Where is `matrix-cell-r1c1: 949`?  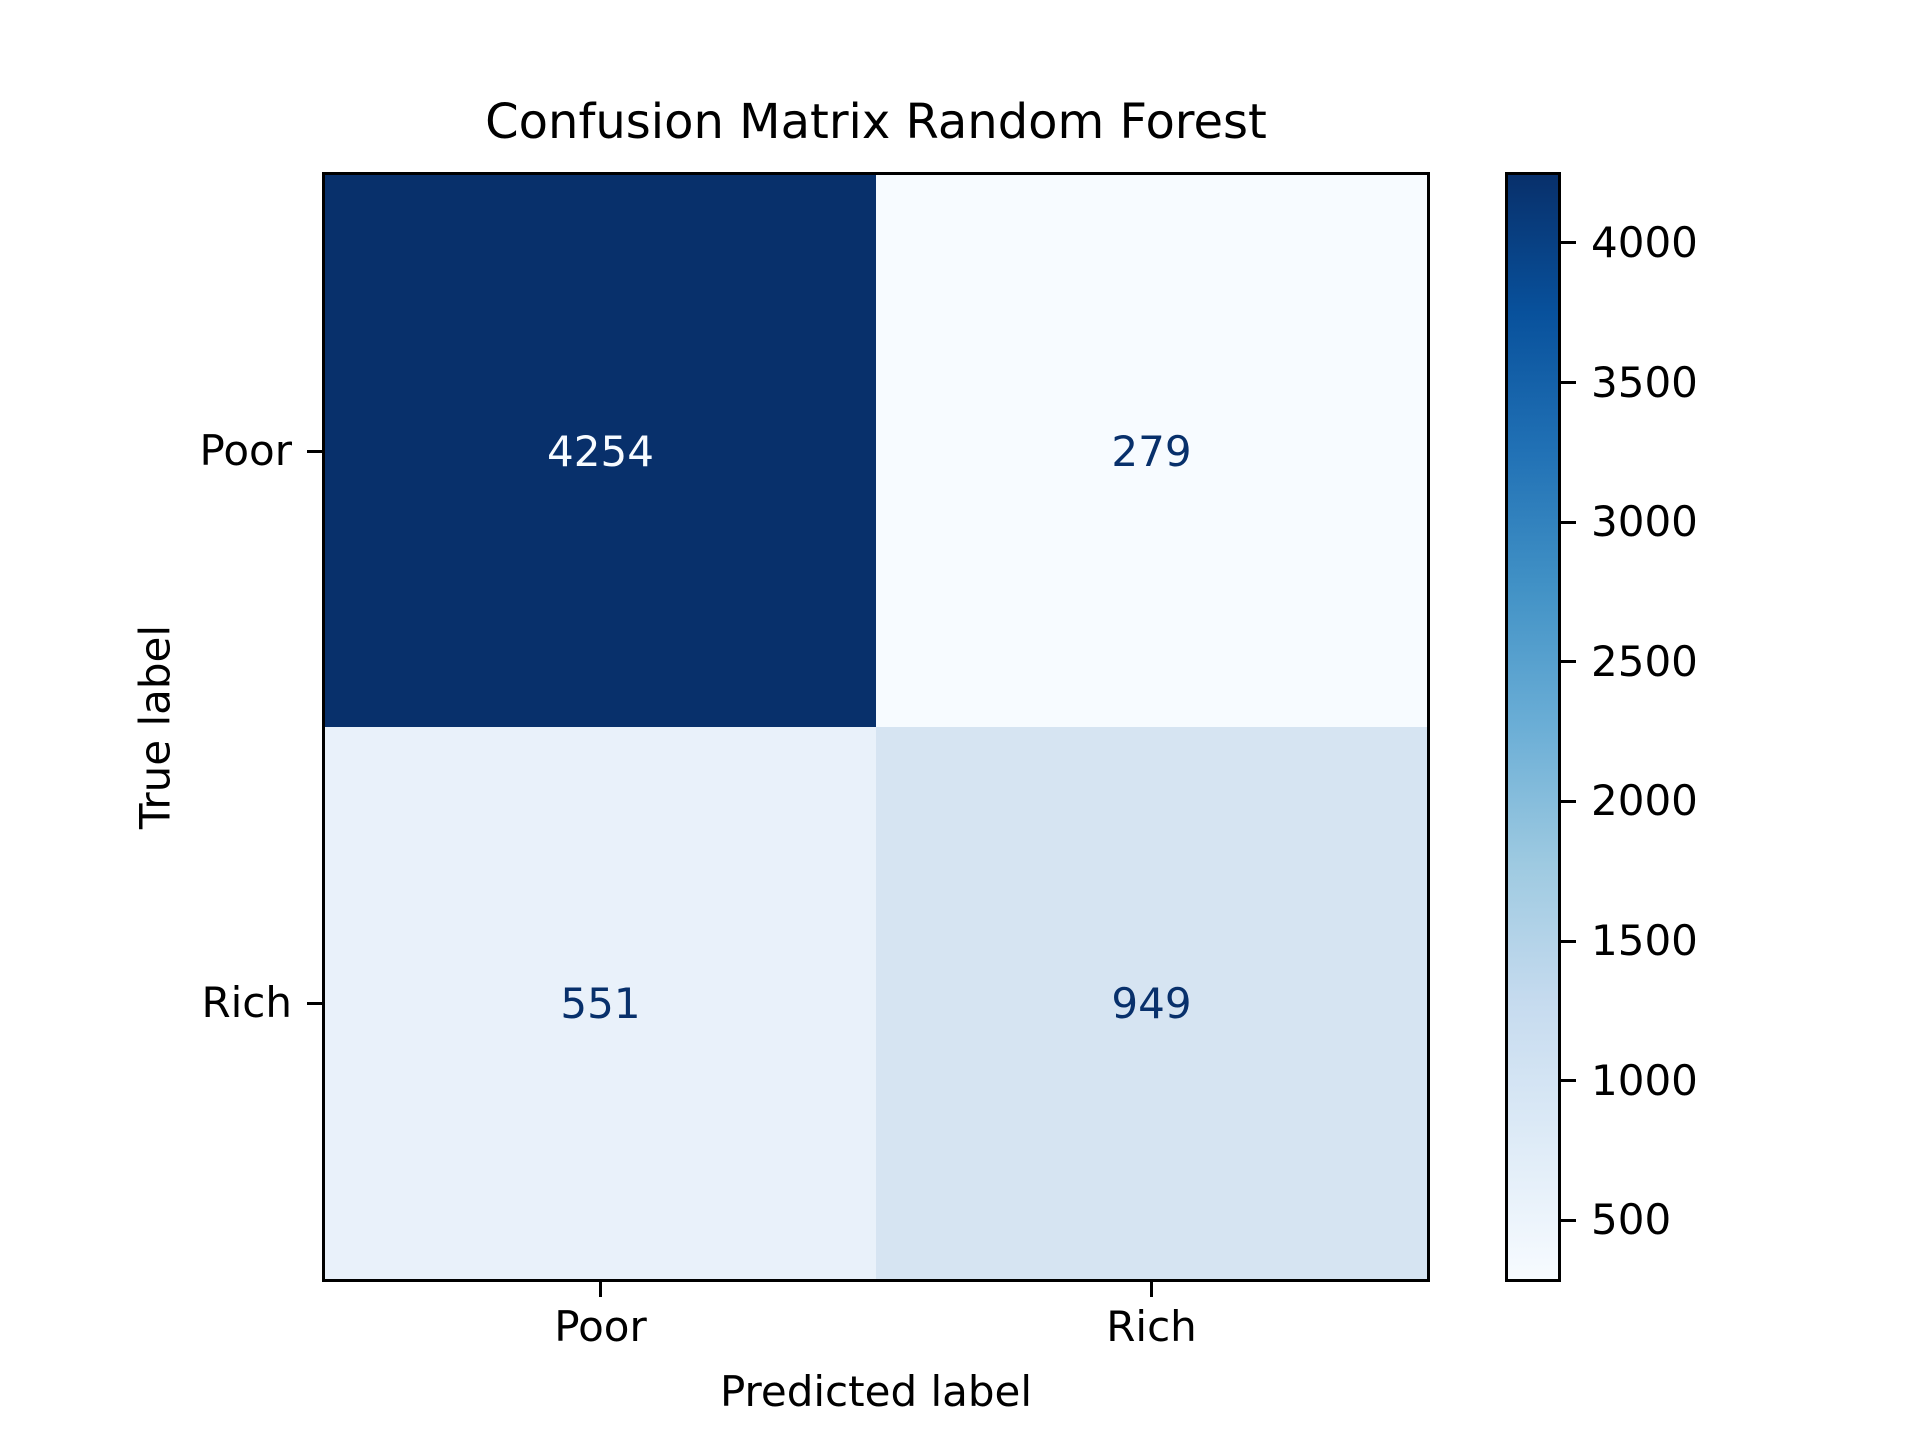
matrix-cell-r1c1: 949 is located at coordinates (1151, 1003).